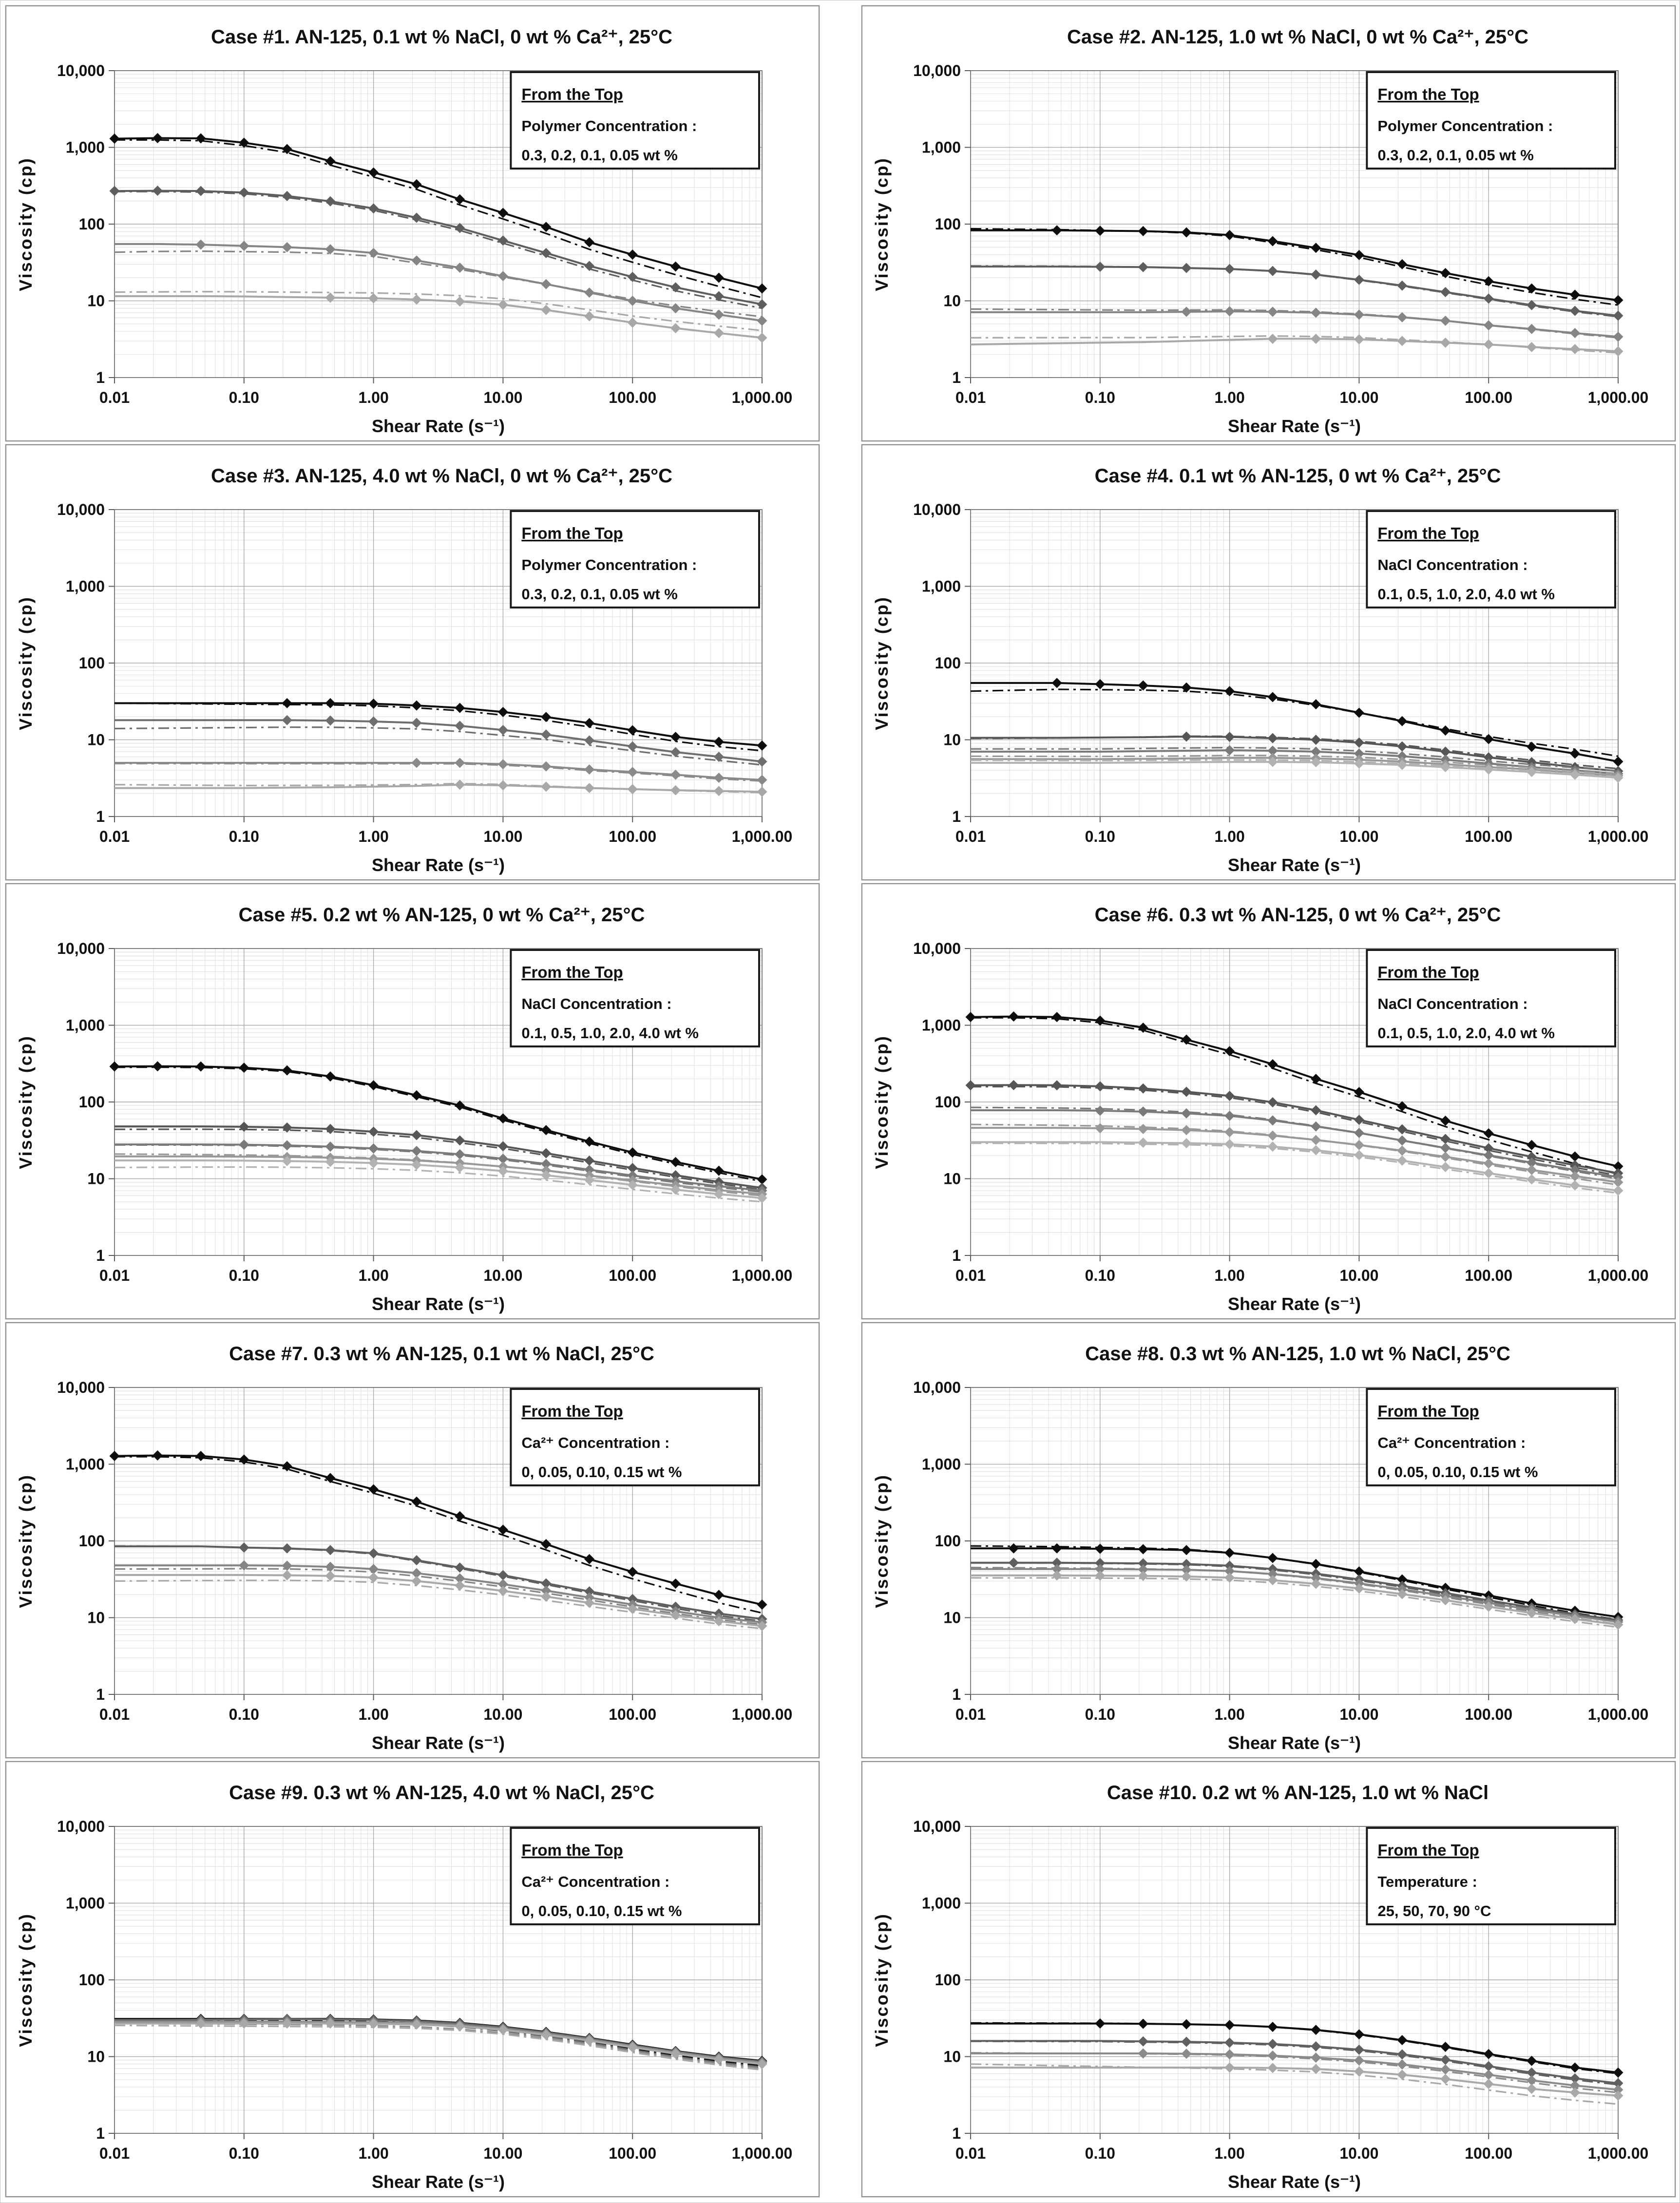  Describe the element at coordinates (502, 1275) in the screenshot. I see `x-tick-label: 10.00` at that location.